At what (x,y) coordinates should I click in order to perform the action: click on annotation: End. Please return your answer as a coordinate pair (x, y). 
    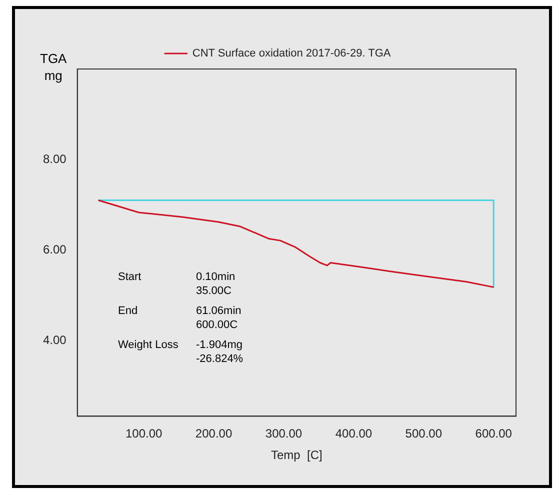
    Looking at the image, I should click on (128, 311).